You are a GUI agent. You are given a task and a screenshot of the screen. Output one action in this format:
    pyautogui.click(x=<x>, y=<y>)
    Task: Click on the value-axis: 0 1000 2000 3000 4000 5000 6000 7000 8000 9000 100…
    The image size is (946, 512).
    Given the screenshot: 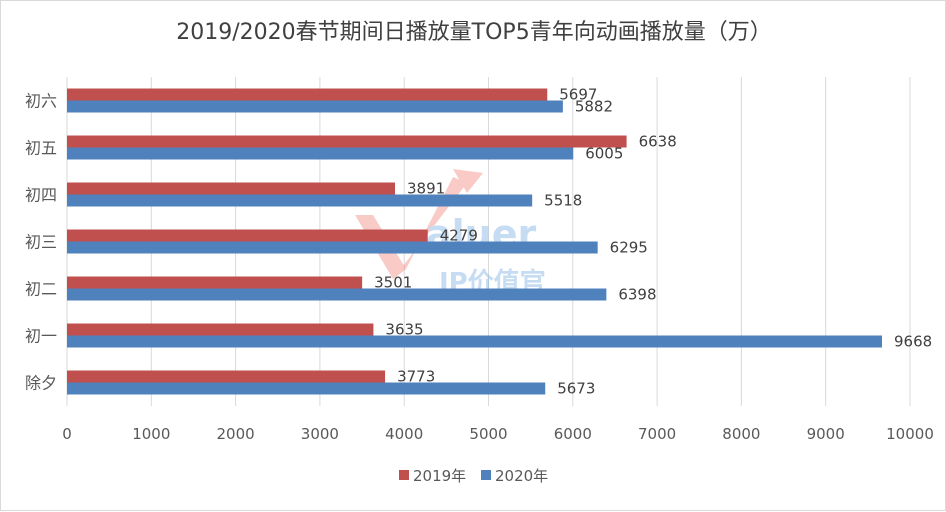 What is the action you would take?
    pyautogui.click(x=498, y=434)
    